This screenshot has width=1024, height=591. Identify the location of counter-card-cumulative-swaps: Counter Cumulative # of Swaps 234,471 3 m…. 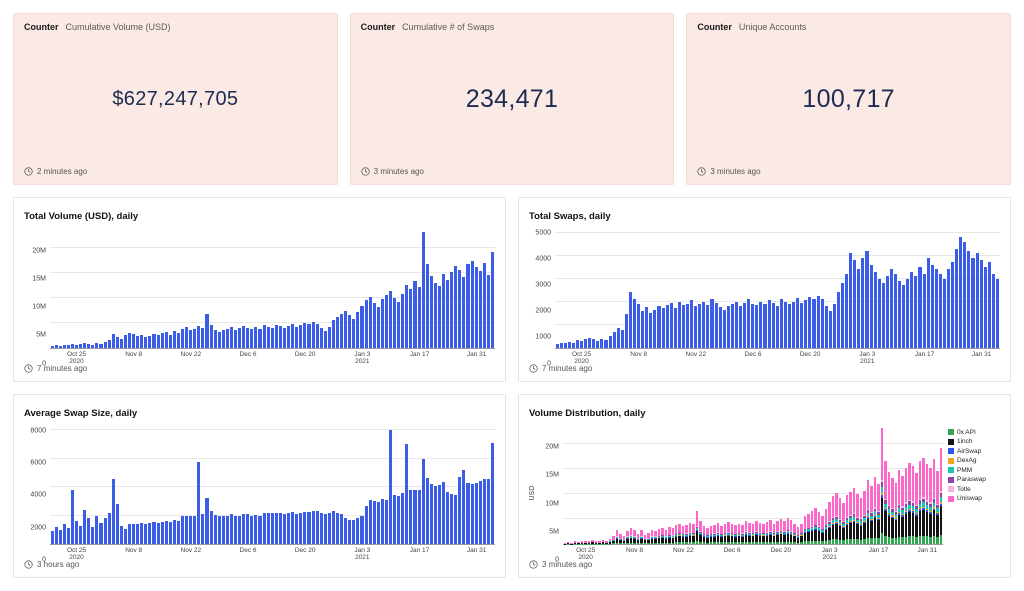
(512, 99).